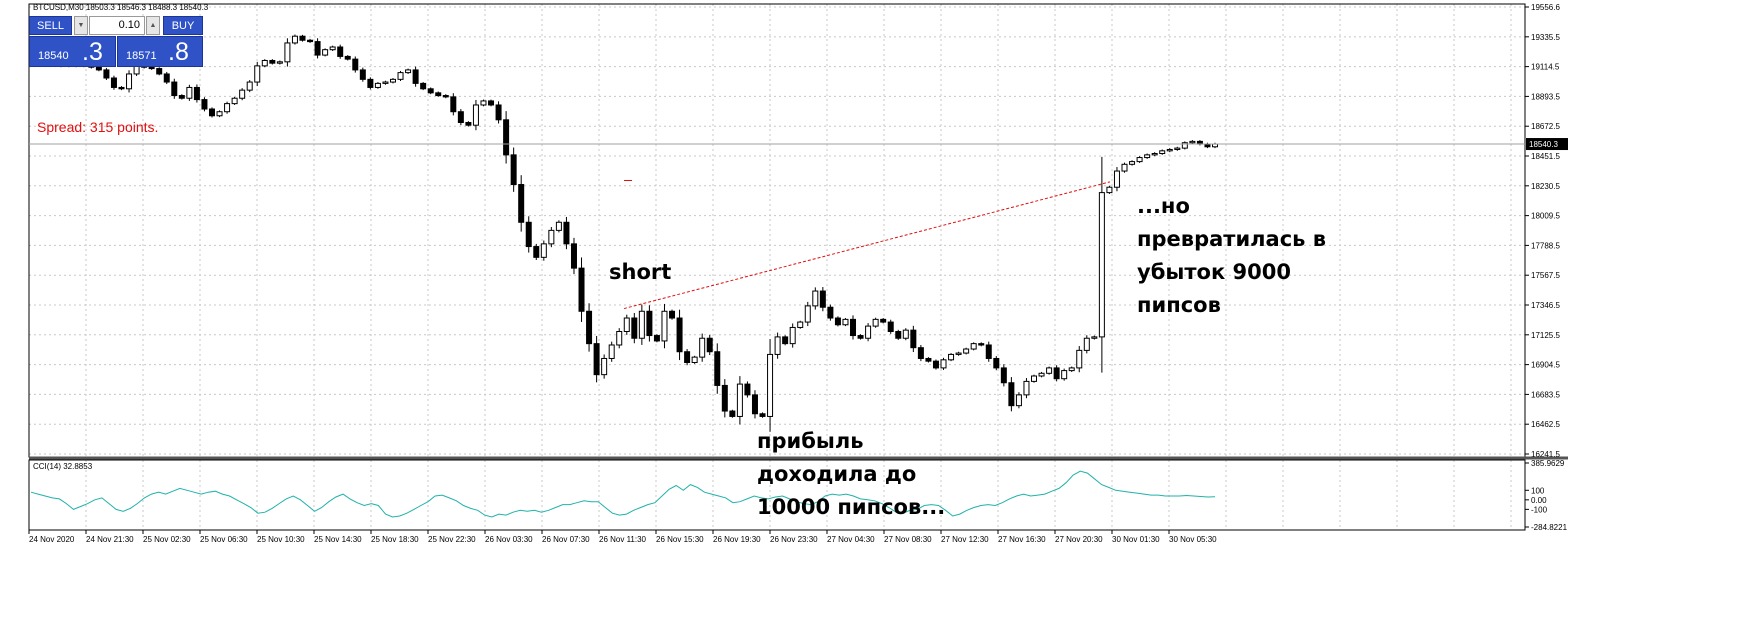  Describe the element at coordinates (72, 51) in the screenshot. I see `sell-price-button: 18540 .3` at that location.